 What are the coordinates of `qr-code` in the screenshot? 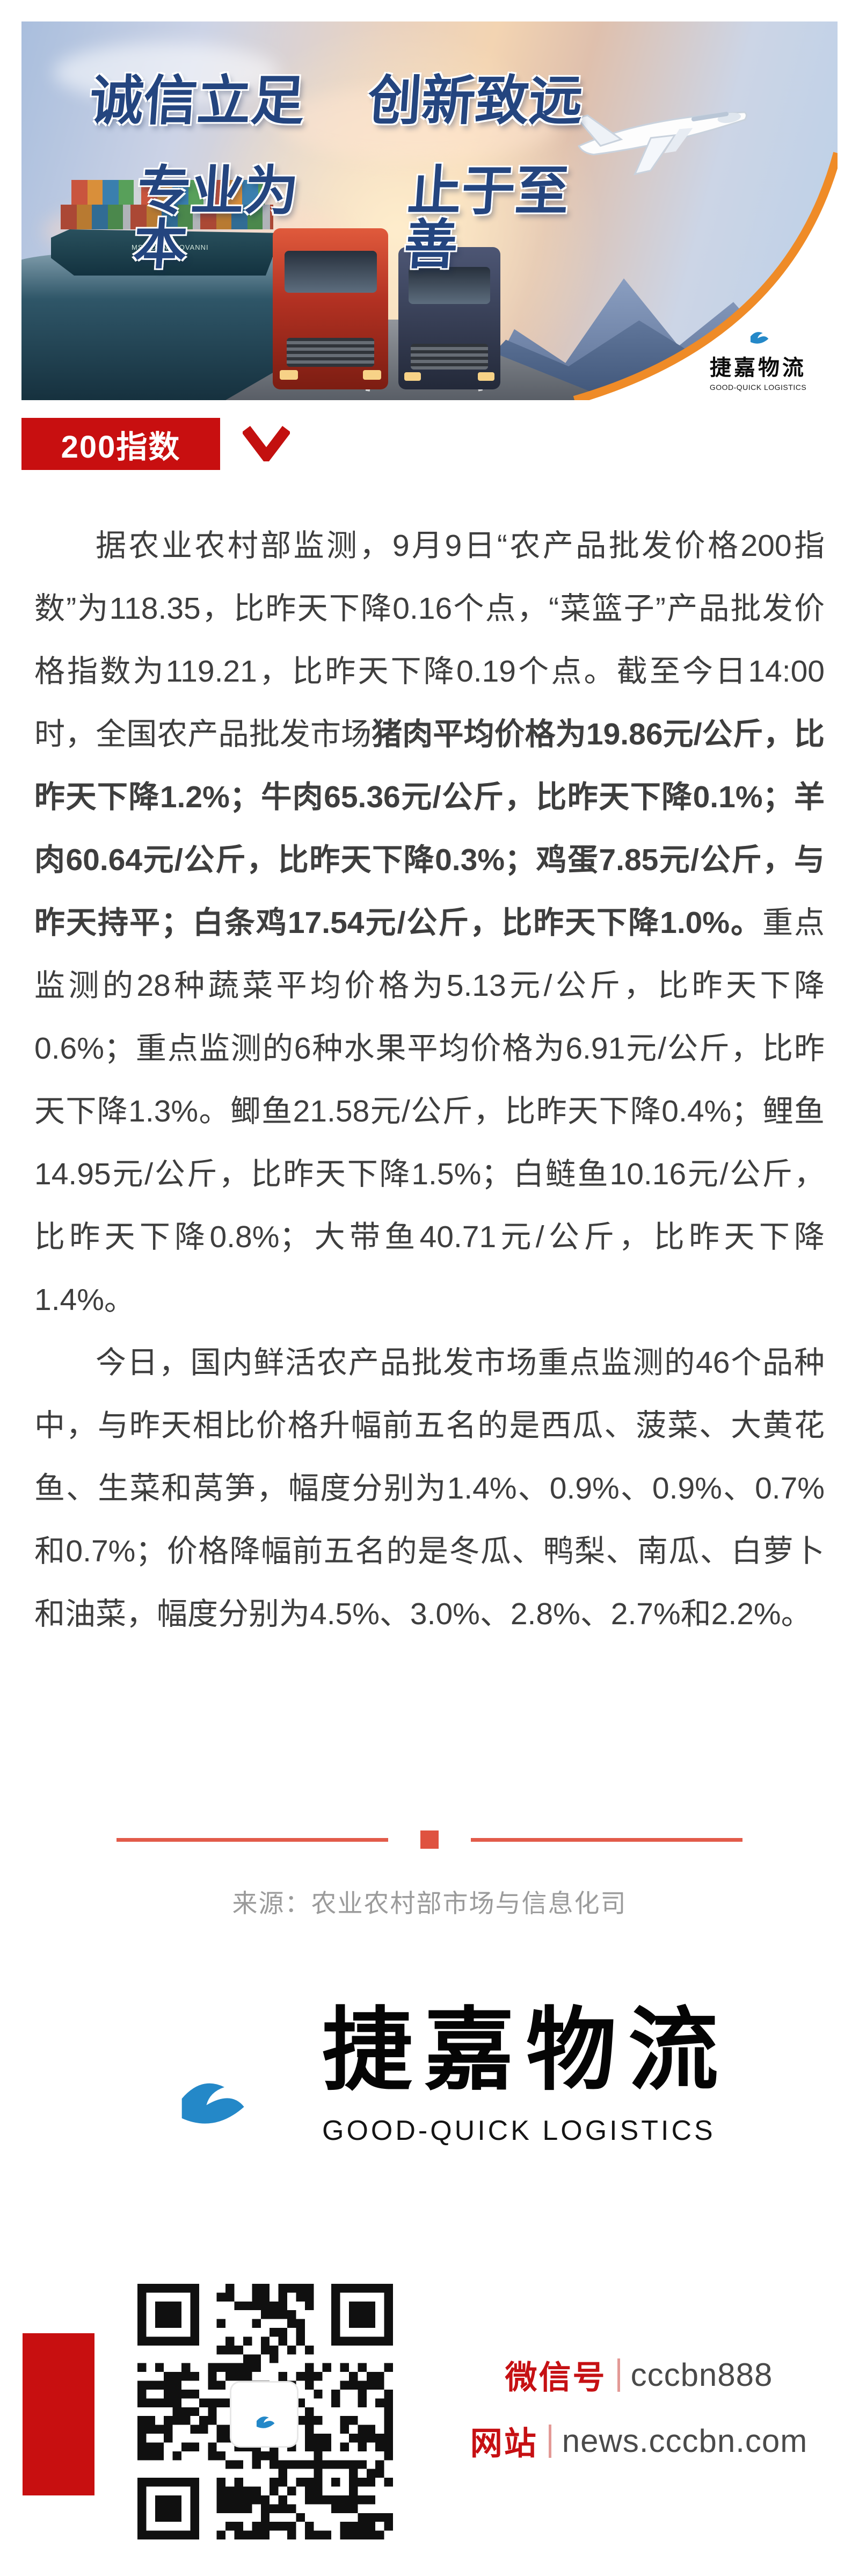 It's located at (265, 2411).